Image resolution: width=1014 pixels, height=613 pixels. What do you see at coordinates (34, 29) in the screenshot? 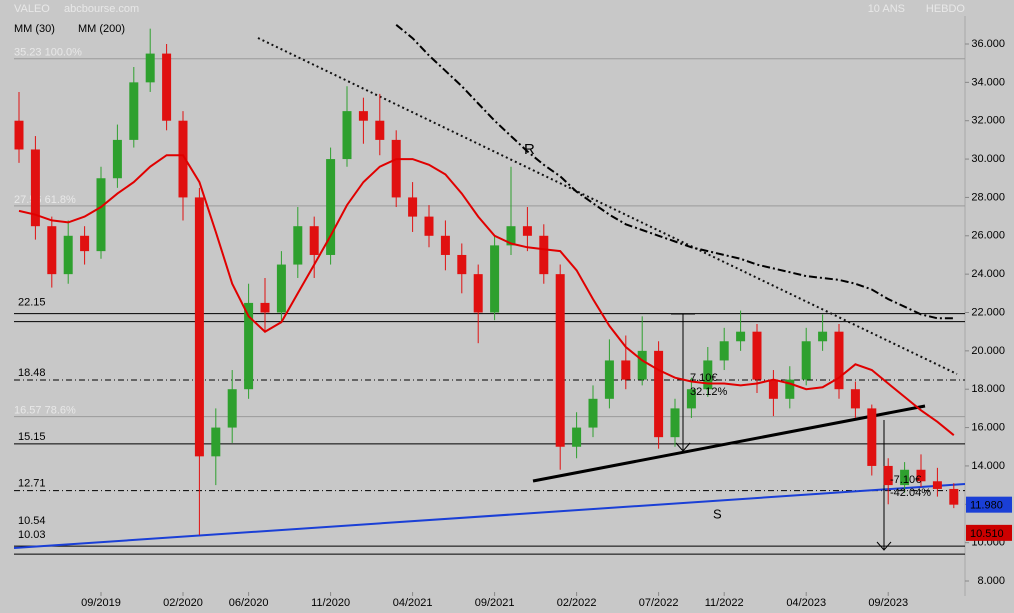
I see `legend-entry: MM (30)` at bounding box center [34, 29].